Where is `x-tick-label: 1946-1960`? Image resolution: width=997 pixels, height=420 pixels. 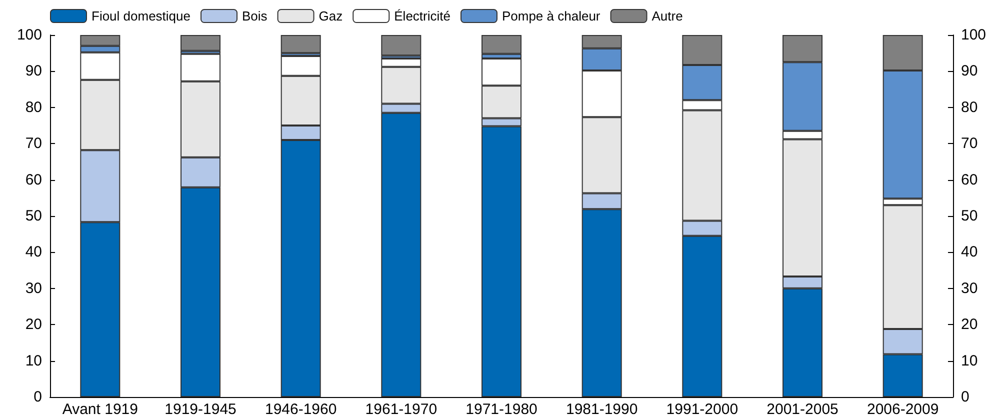
x-tick-label: 1946-1960 is located at coordinates (300, 409).